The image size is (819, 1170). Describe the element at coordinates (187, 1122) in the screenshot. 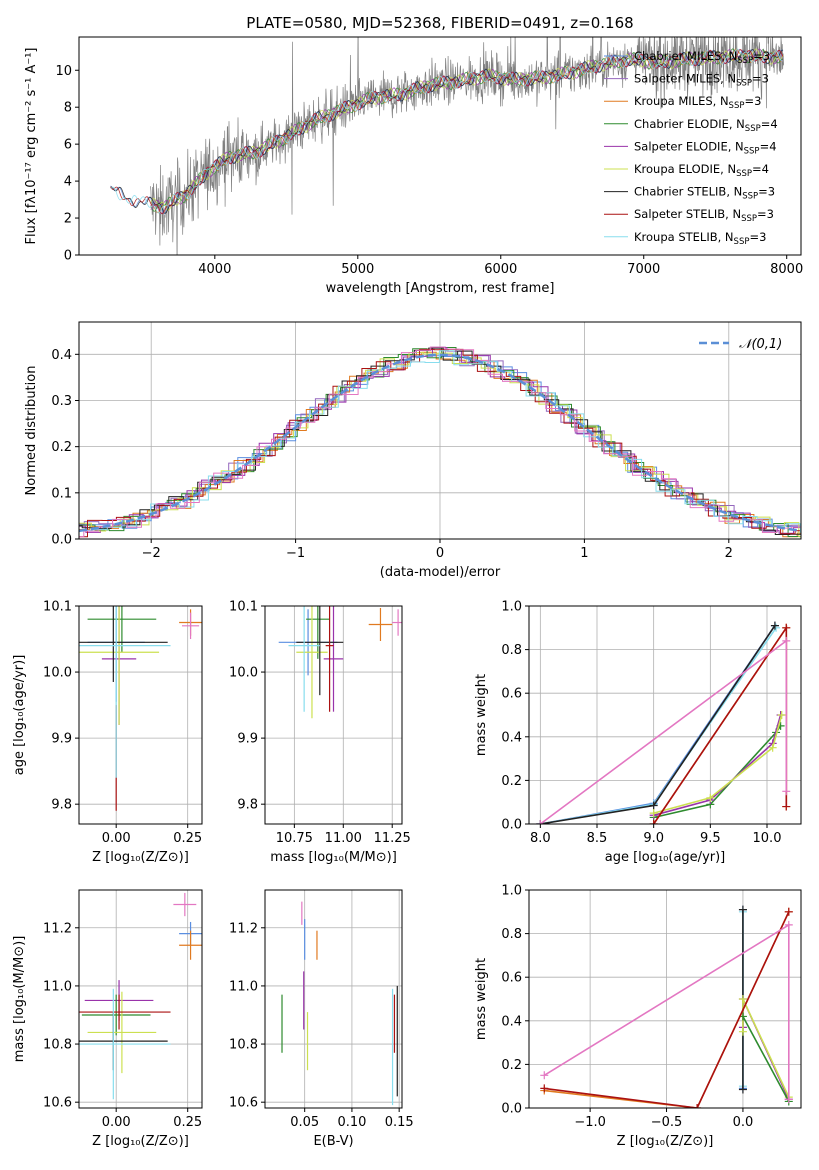

I see `x-tick-label: 0.25` at that location.